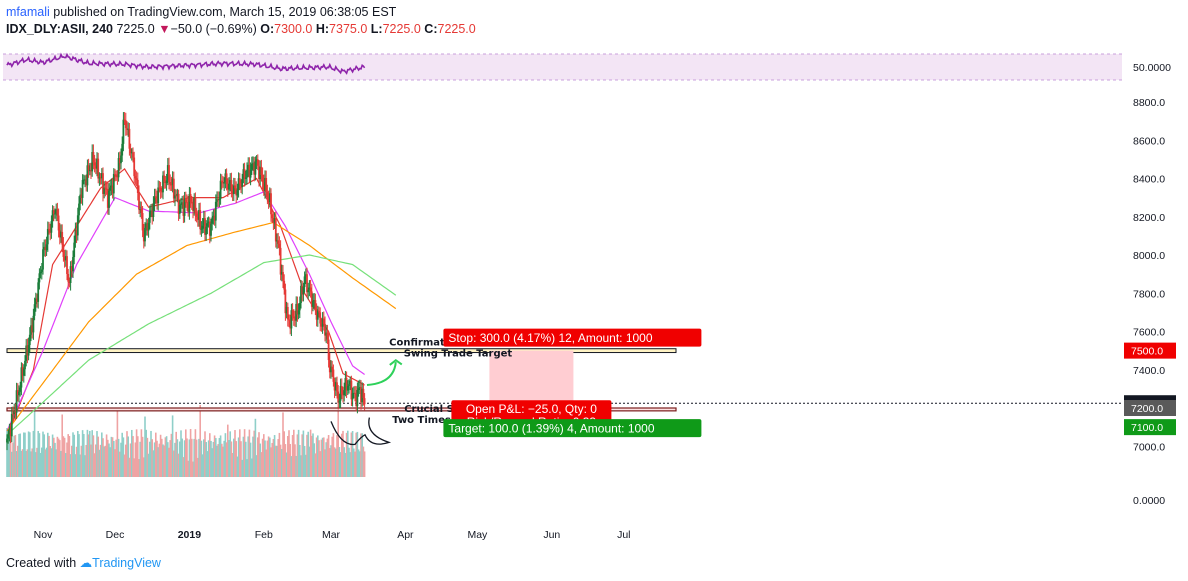 Image resolution: width=1188 pixels, height=581 pixels. What do you see at coordinates (322, 29) in the screenshot?
I see `high-label: H:` at bounding box center [322, 29].